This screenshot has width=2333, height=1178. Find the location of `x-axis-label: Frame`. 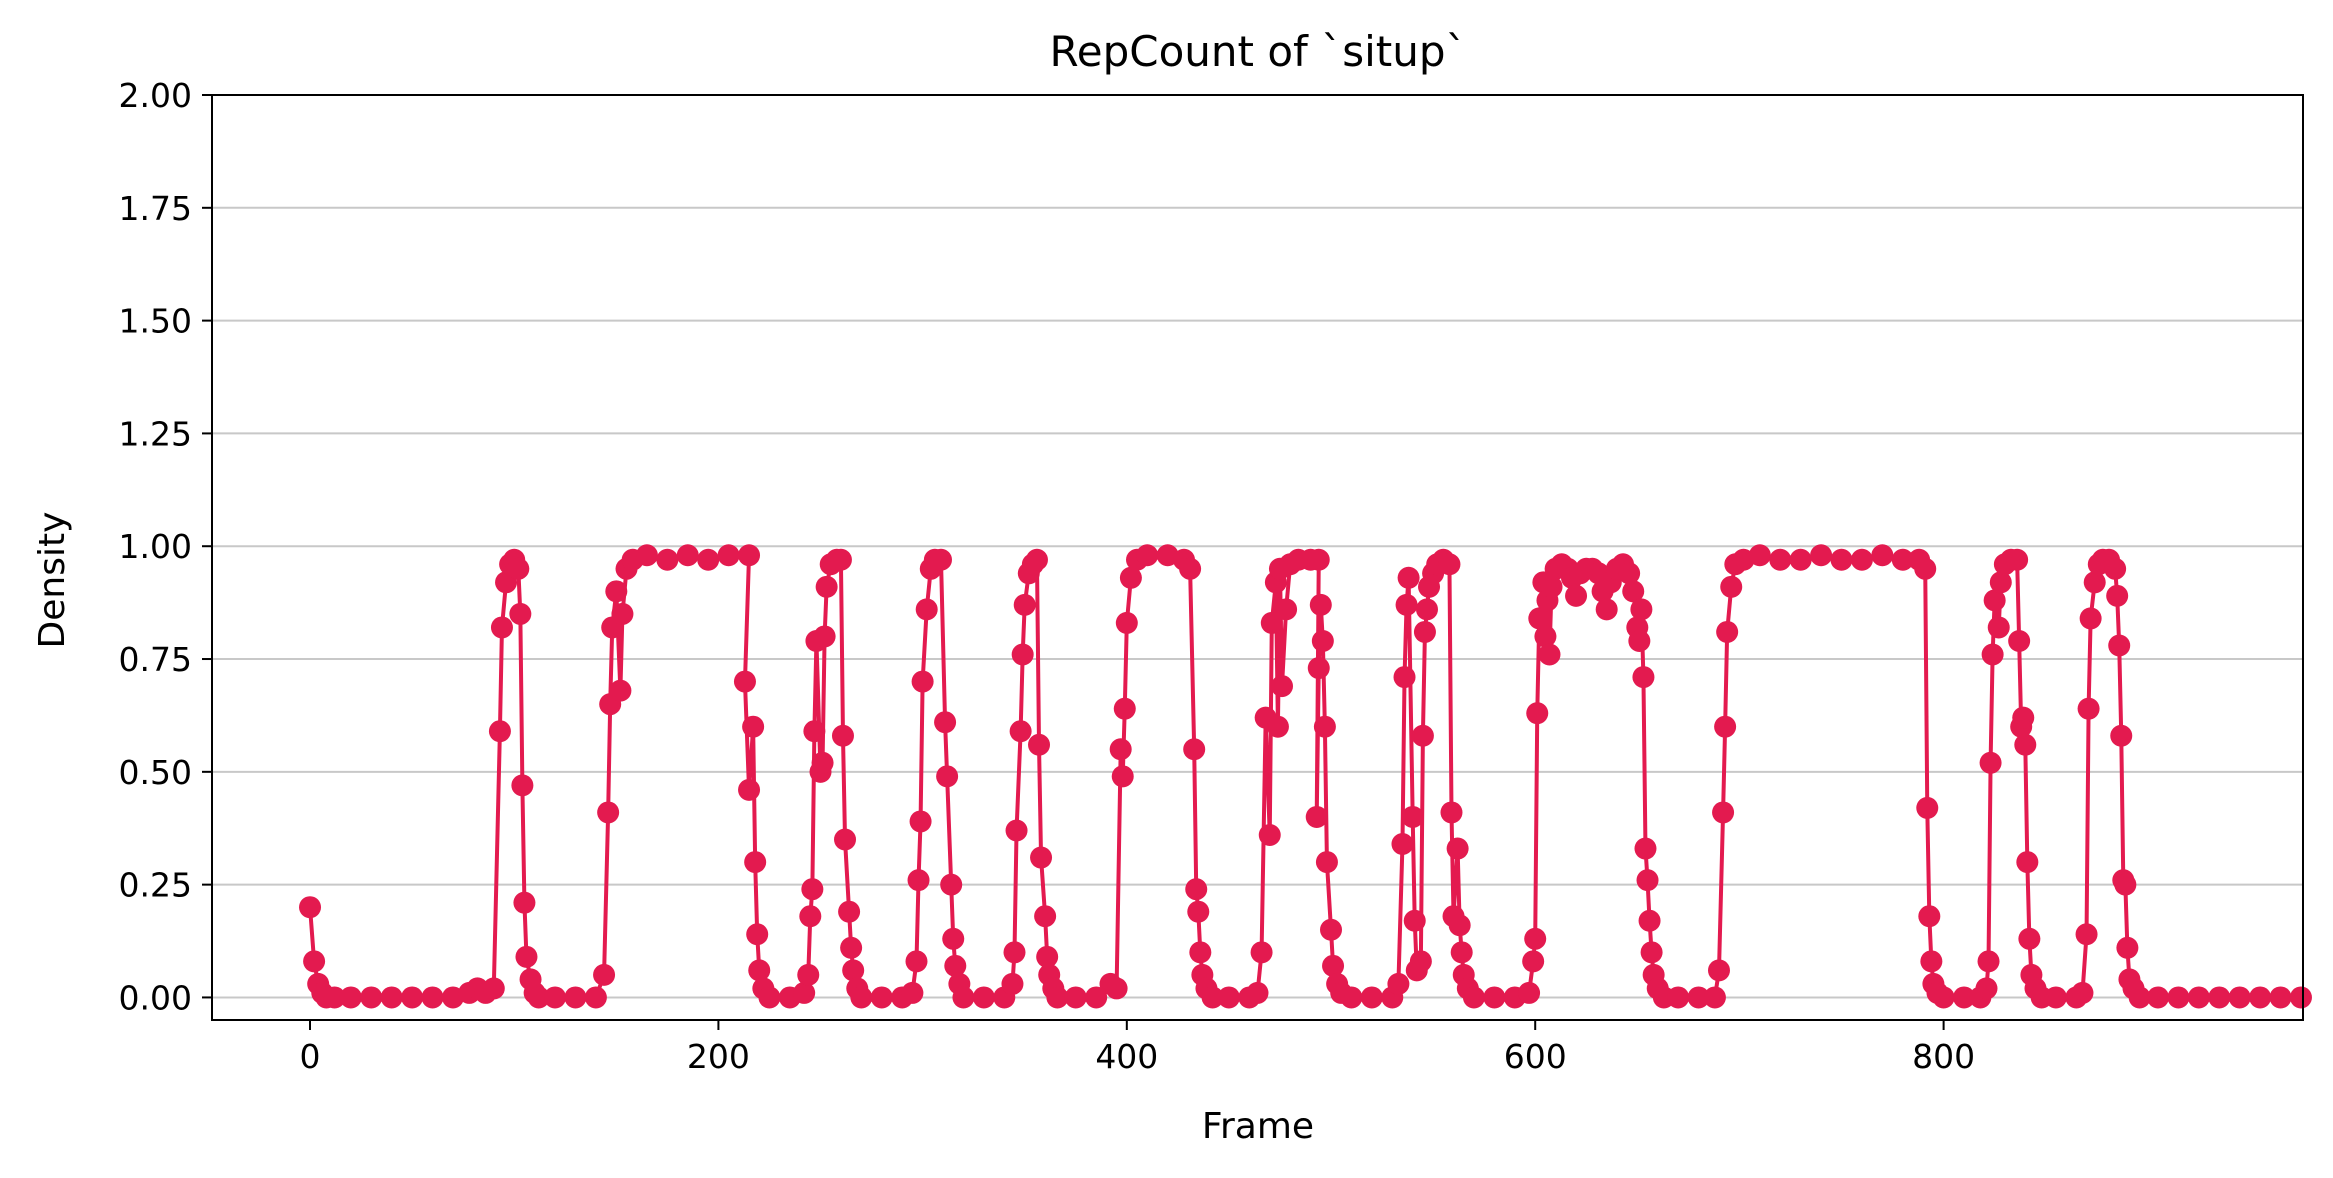

x-axis-label: Frame is located at coordinates (1258, 1126).